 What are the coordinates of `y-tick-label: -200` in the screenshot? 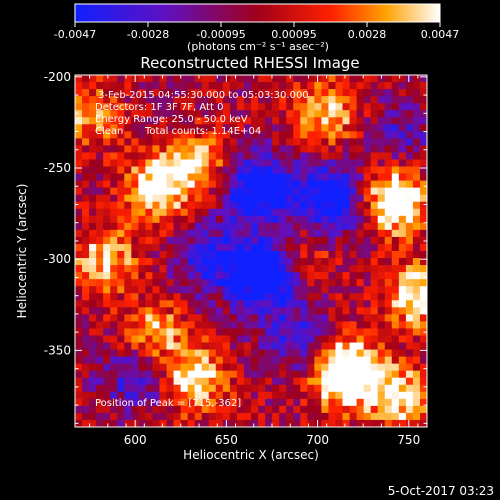 It's located at (57, 77).